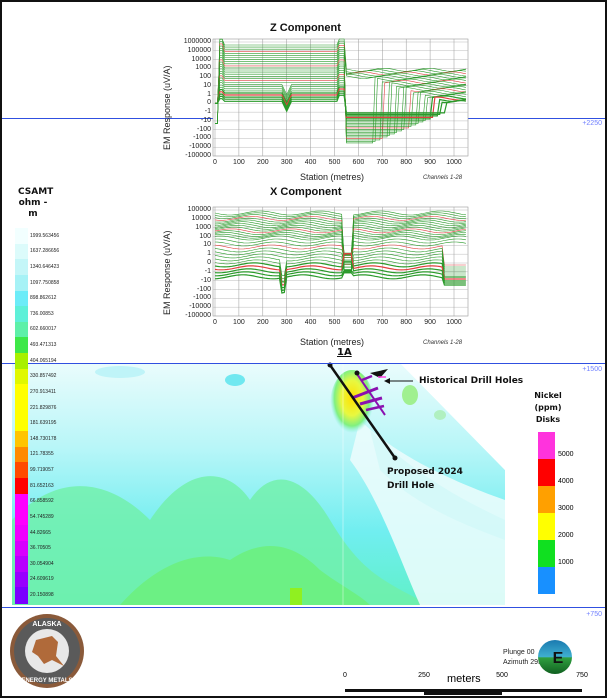 Image resolution: width=607 pixels, height=698 pixels. I want to click on csamt-legend-label: 1637.286656, so click(45, 251).